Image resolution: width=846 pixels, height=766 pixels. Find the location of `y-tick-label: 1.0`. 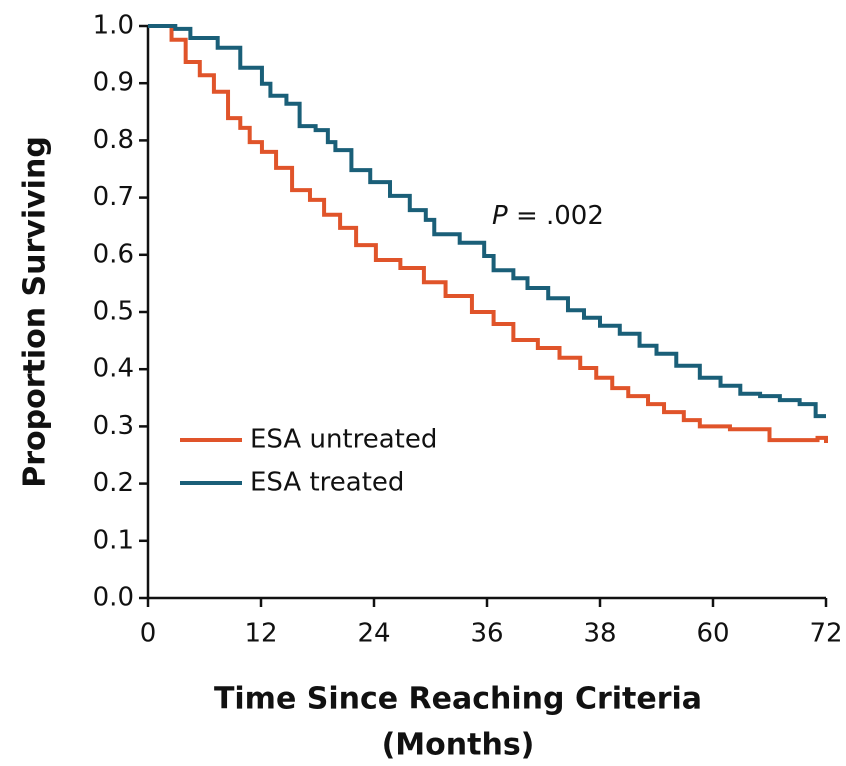

y-tick-label: 1.0 is located at coordinates (113, 26).